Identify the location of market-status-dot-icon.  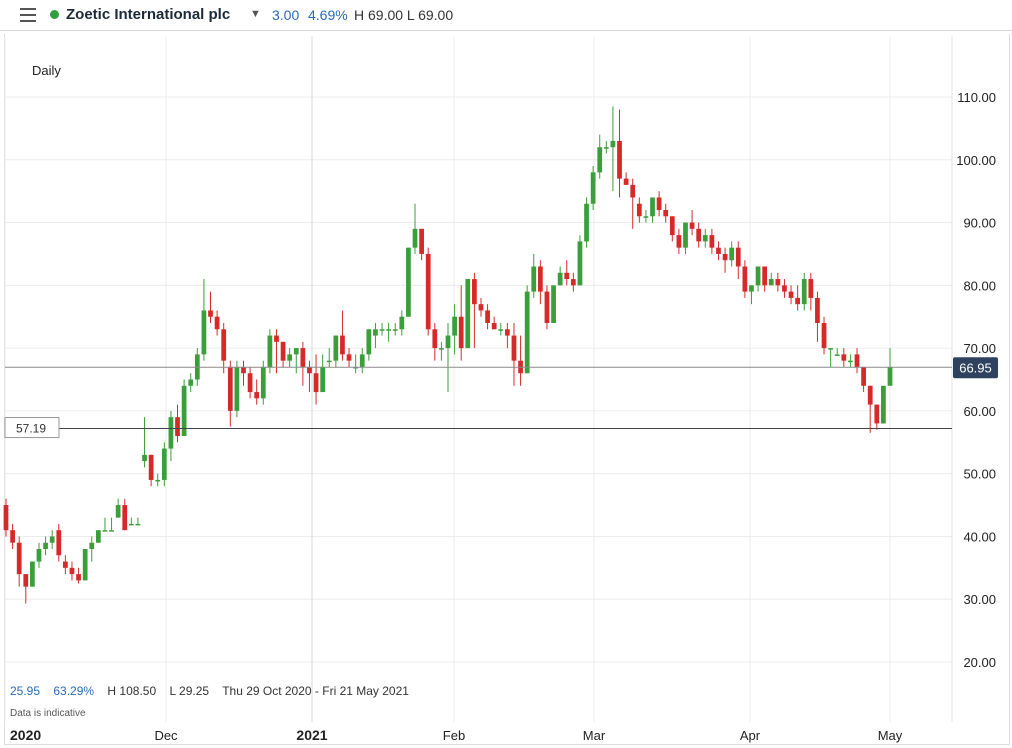
(54, 14).